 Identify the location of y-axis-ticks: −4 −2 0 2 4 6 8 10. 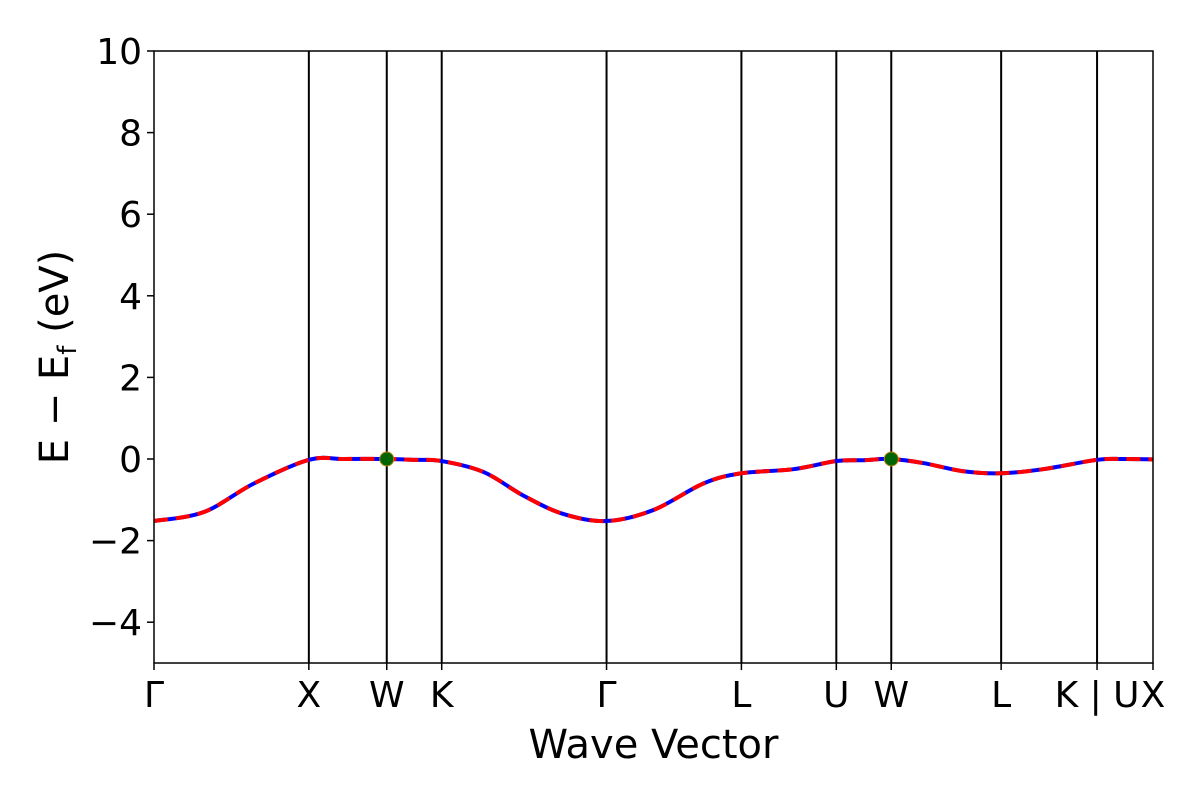
(121, 338).